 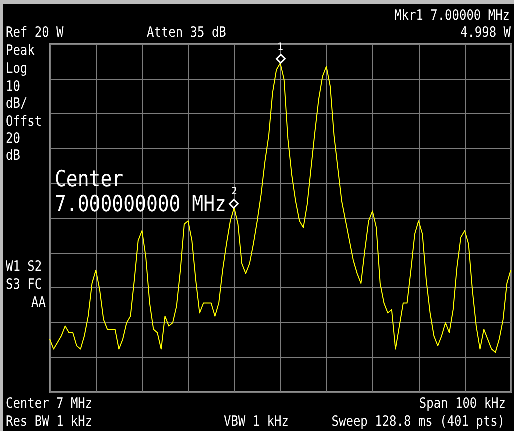 I want to click on text: dB/, so click(x=17, y=104).